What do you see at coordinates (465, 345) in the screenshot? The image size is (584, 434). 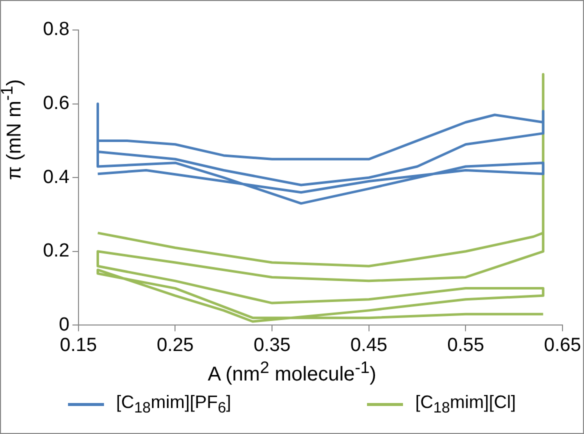 I see `x-tick-label: 0.55` at bounding box center [465, 345].